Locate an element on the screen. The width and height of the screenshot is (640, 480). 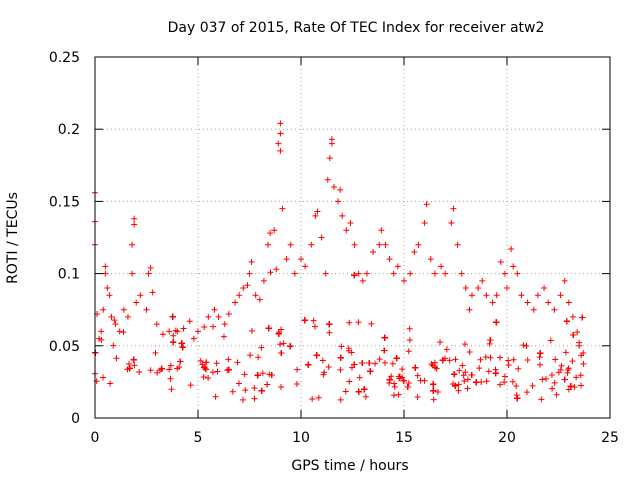
x-tick-label: 0 is located at coordinates (95, 438).